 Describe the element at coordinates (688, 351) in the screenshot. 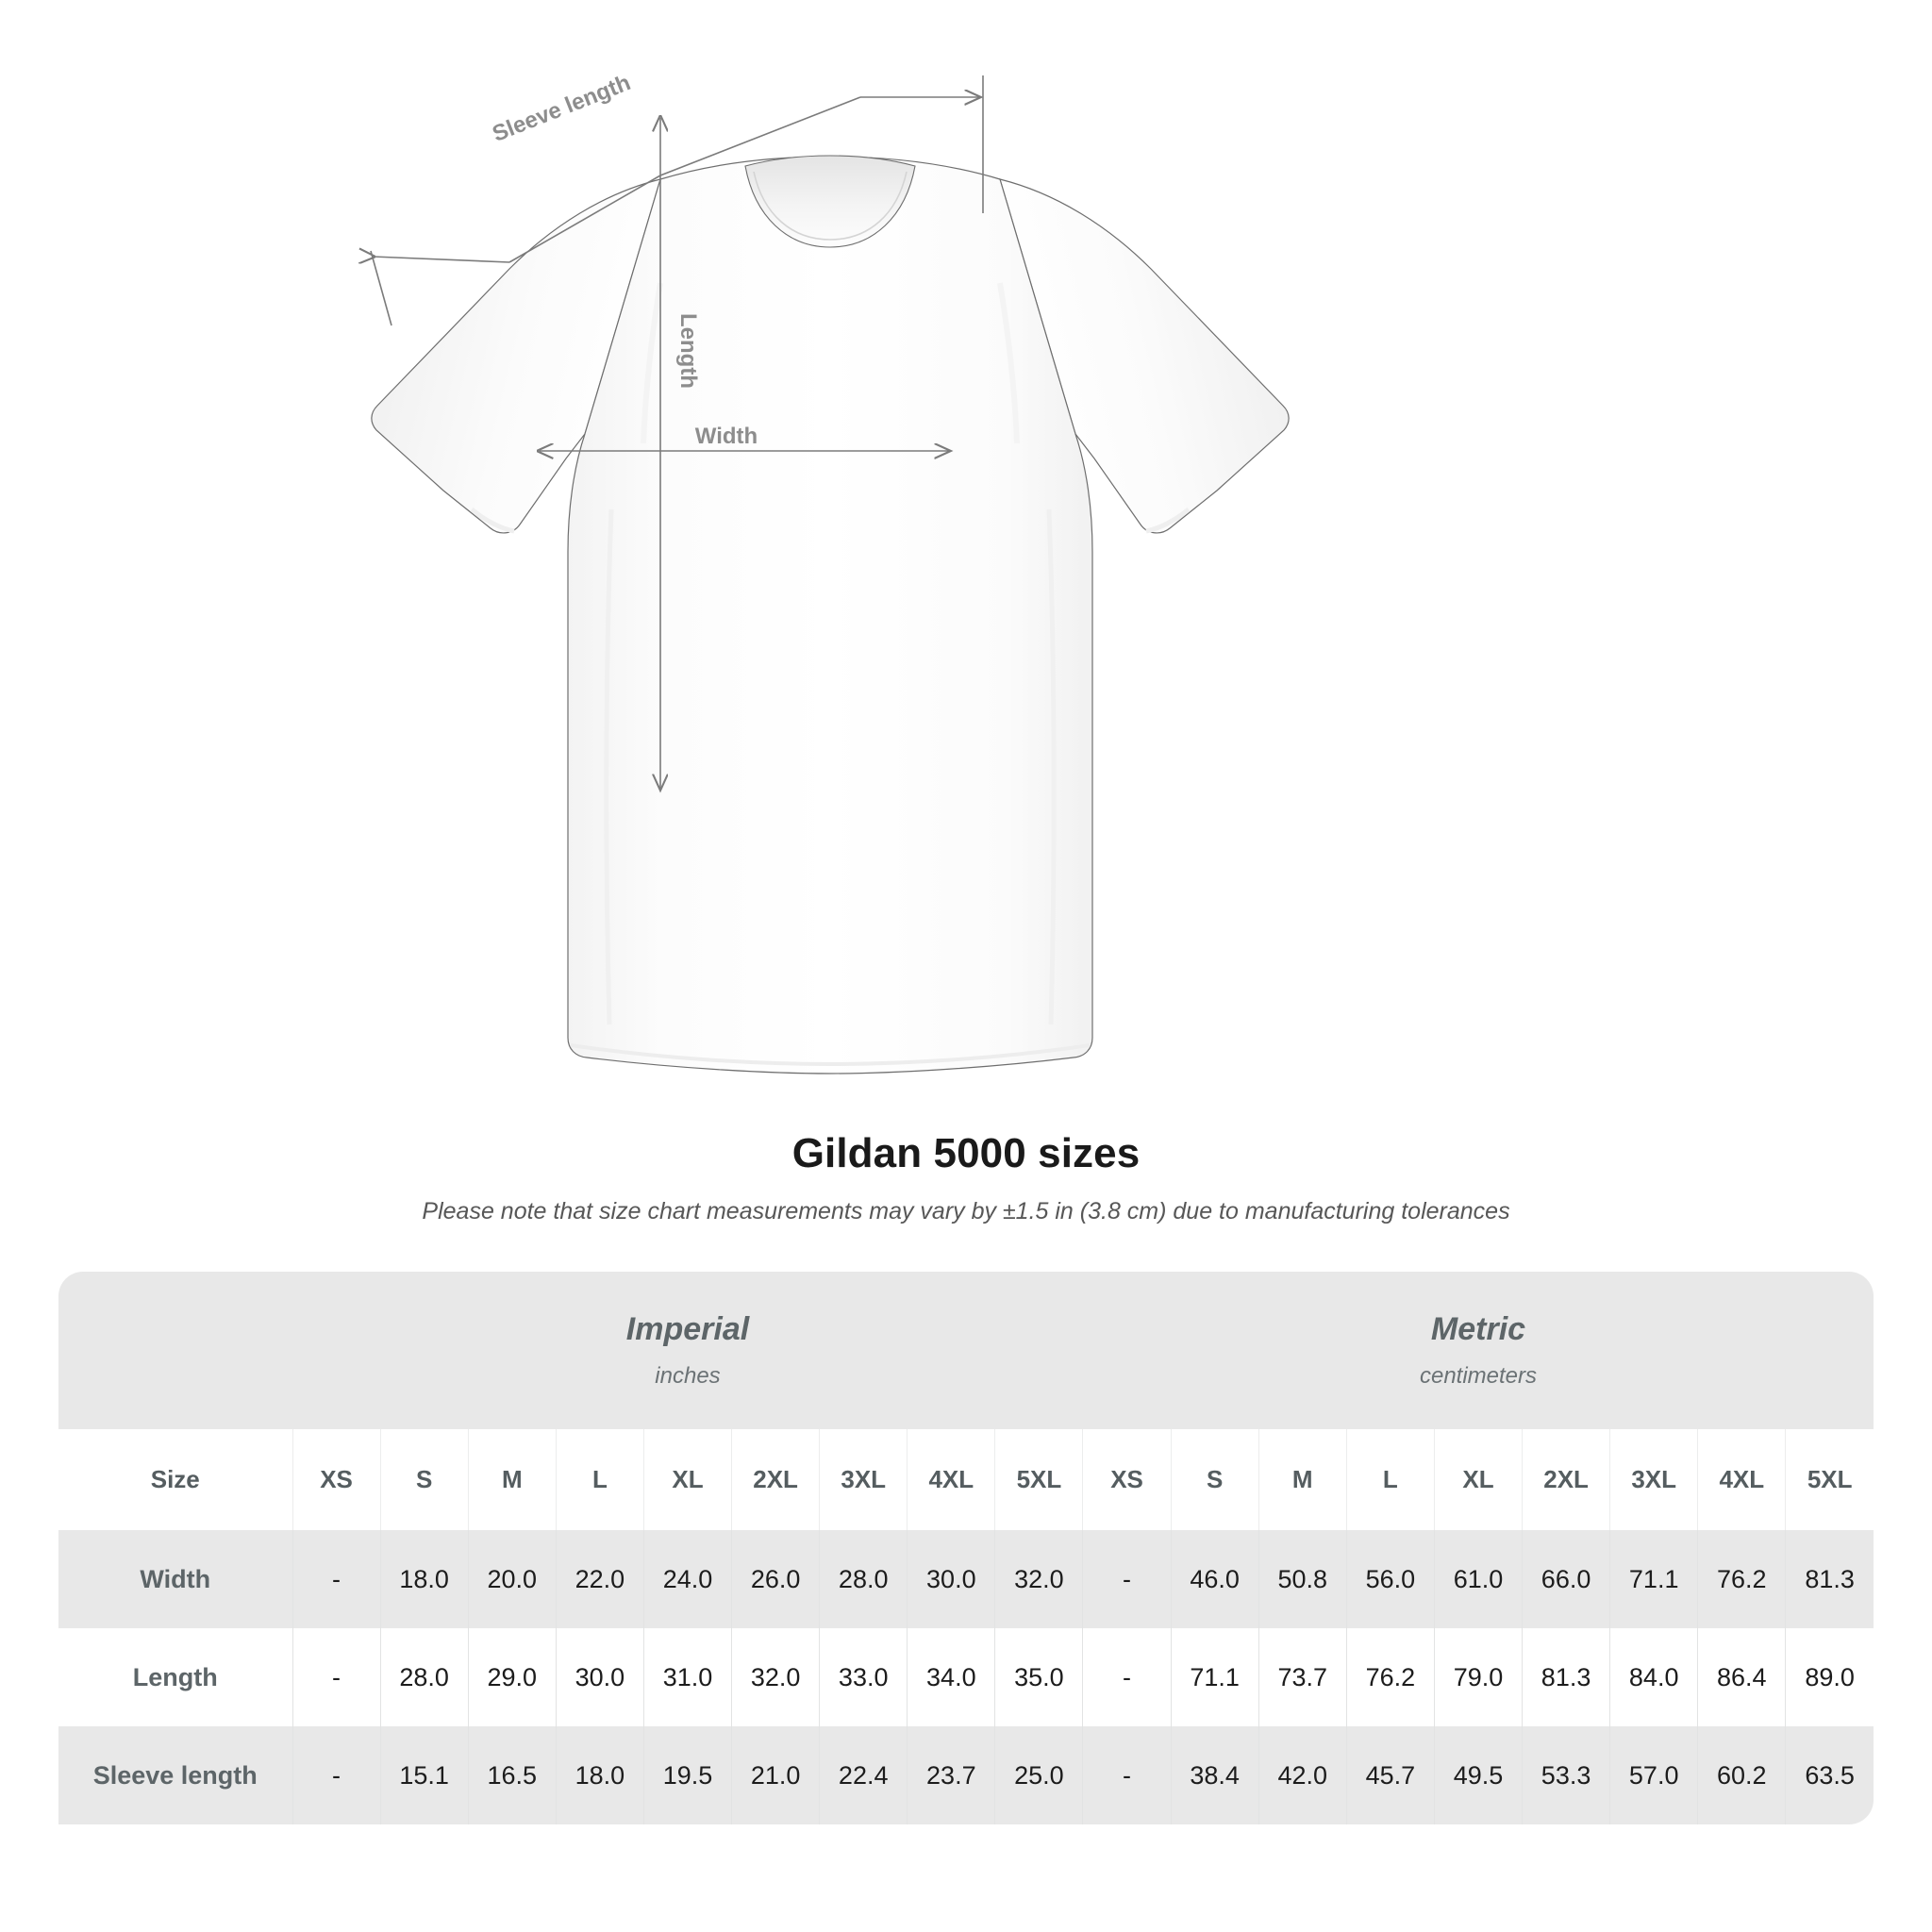

I see `length-label: Length` at that location.